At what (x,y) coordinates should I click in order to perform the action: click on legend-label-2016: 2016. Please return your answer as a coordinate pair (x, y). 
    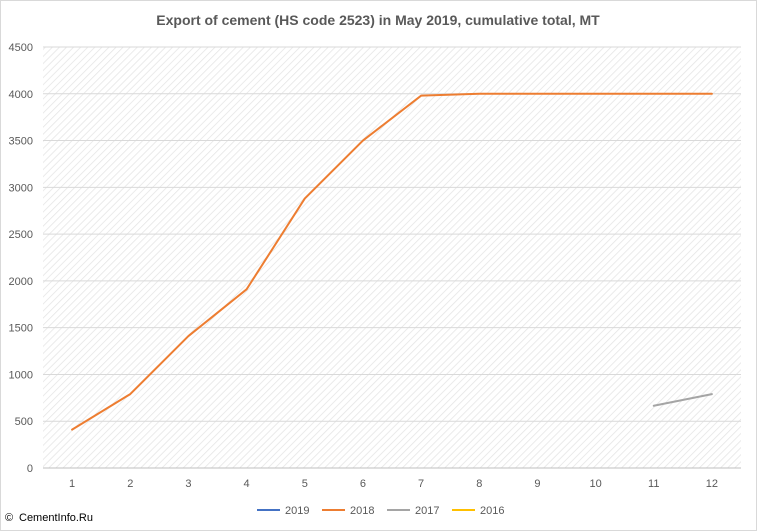
    Looking at the image, I should click on (492, 511).